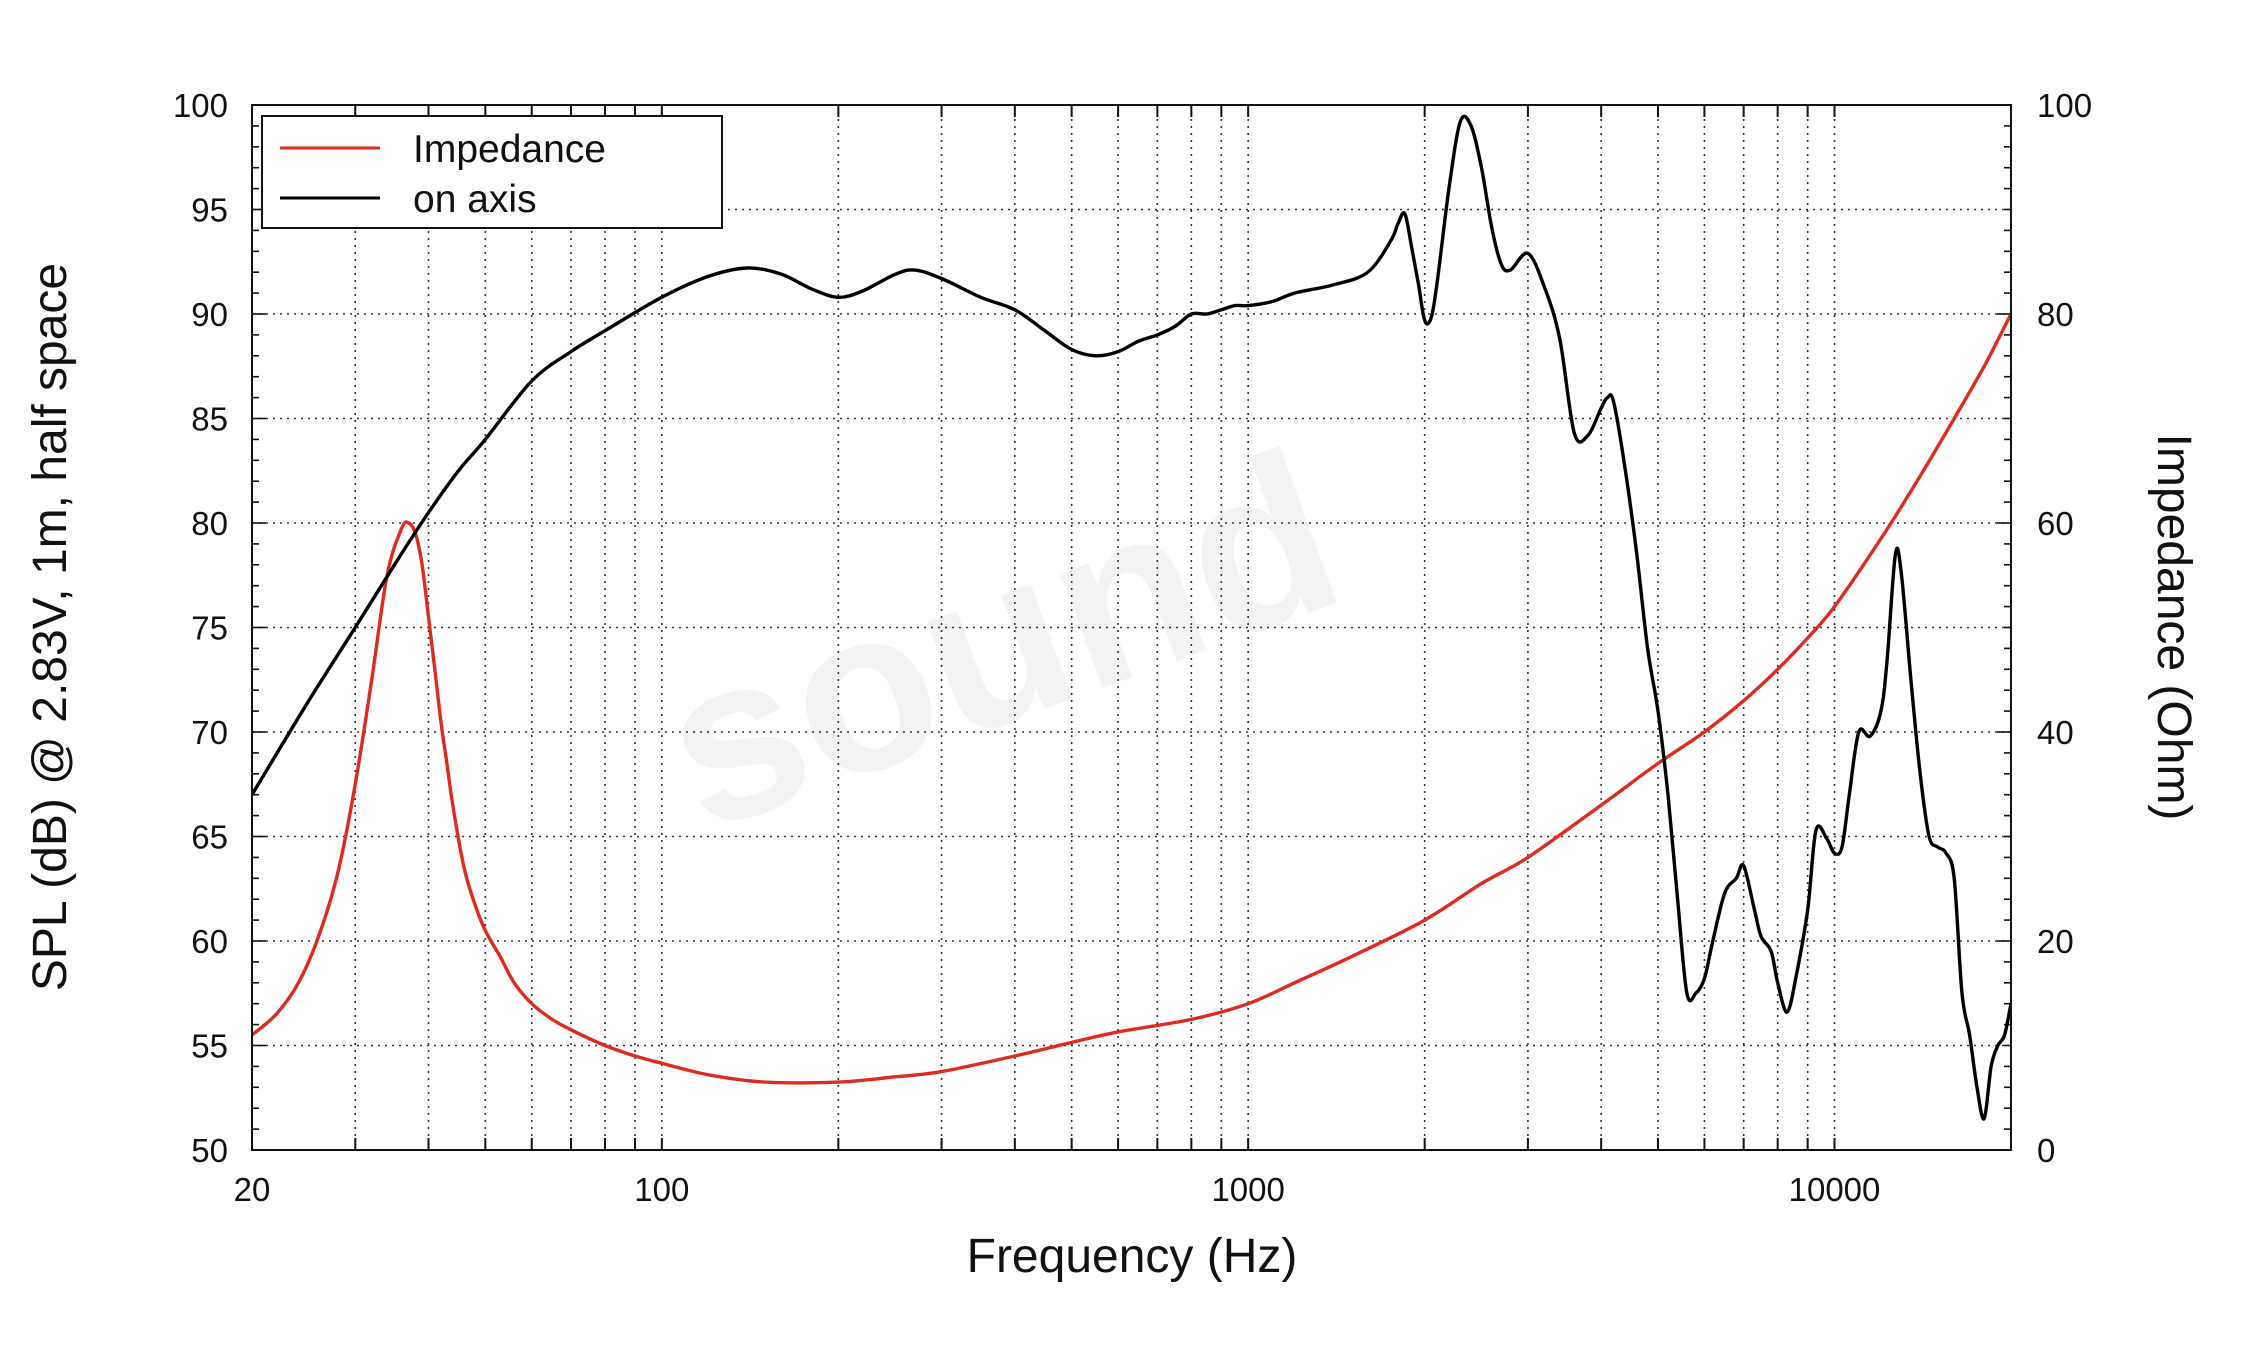  What do you see at coordinates (509, 149) in the screenshot?
I see `legend-label-impedance: Impedance` at bounding box center [509, 149].